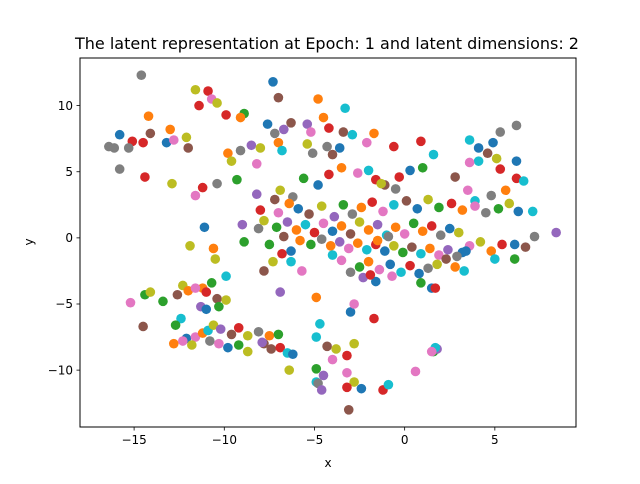 This screenshot has width=640, height=484. Describe the element at coordinates (64, 238) in the screenshot. I see `y-axis-ticks: −10 −5 0 5 10` at that location.